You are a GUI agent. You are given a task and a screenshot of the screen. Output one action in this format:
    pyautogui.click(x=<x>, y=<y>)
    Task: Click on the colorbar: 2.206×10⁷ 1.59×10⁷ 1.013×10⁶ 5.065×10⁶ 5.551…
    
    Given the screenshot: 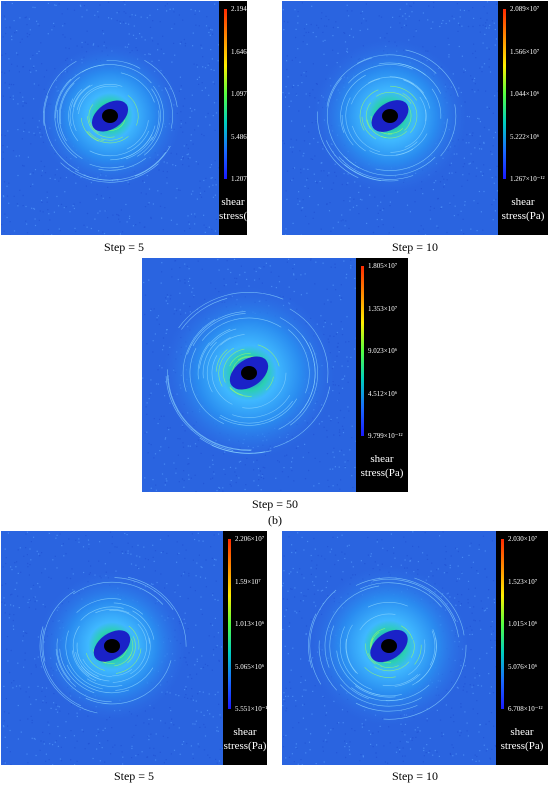 What is the action you would take?
    pyautogui.click(x=246, y=648)
    